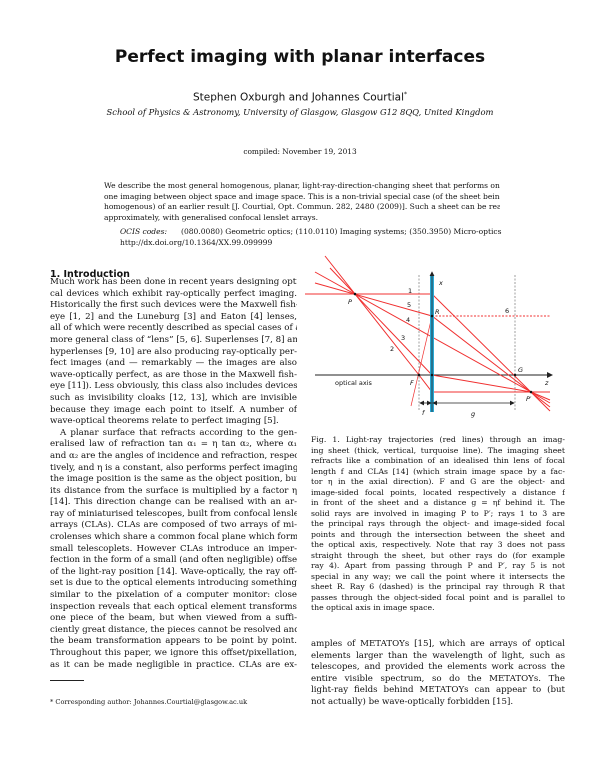 The image size is (600, 776). What do you see at coordinates (392, 349) in the screenshot?
I see `label-ray-2: 2` at bounding box center [392, 349].